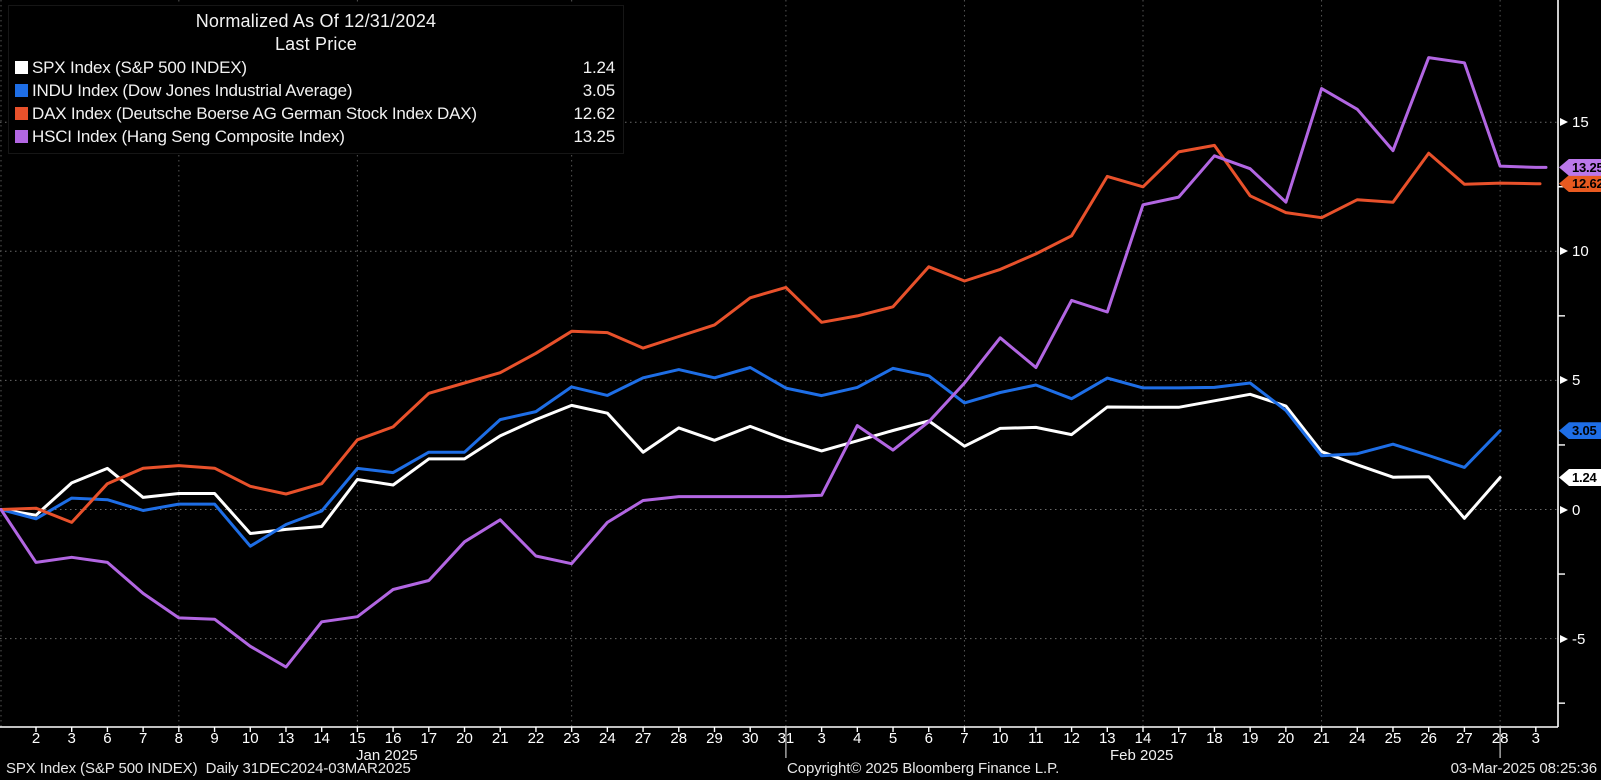 The width and height of the screenshot is (1601, 780). What do you see at coordinates (598, 90) in the screenshot?
I see `series-last-value: 3.05` at bounding box center [598, 90].